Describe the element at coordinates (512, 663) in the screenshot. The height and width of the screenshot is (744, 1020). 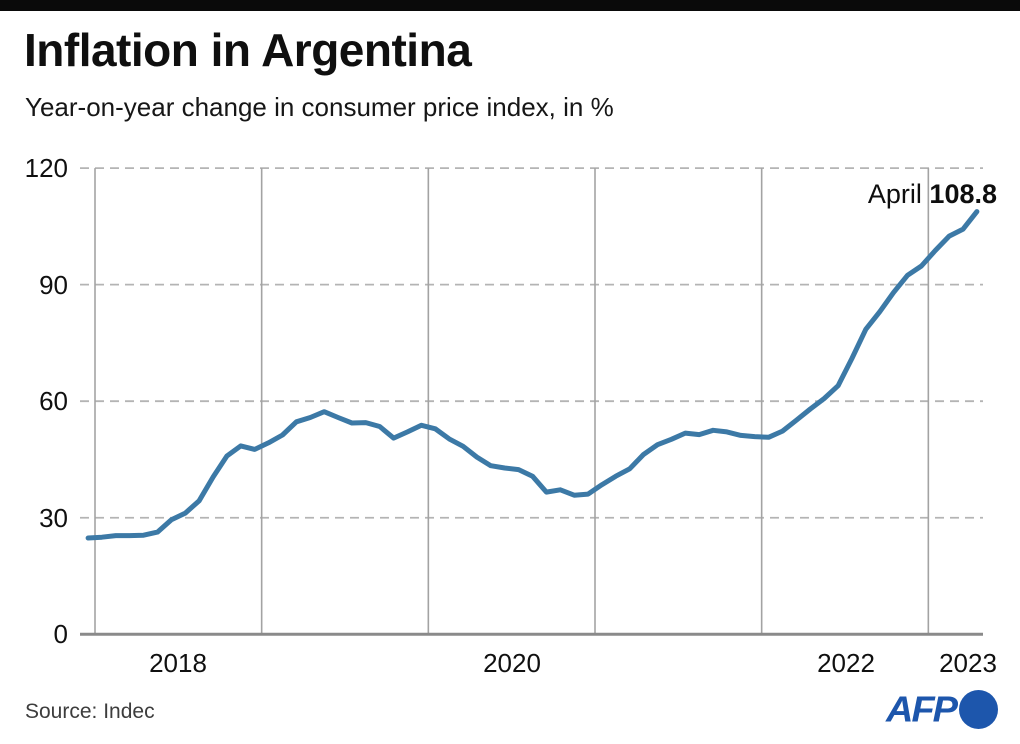
I see `x-axis-tick-label: 2020` at that location.